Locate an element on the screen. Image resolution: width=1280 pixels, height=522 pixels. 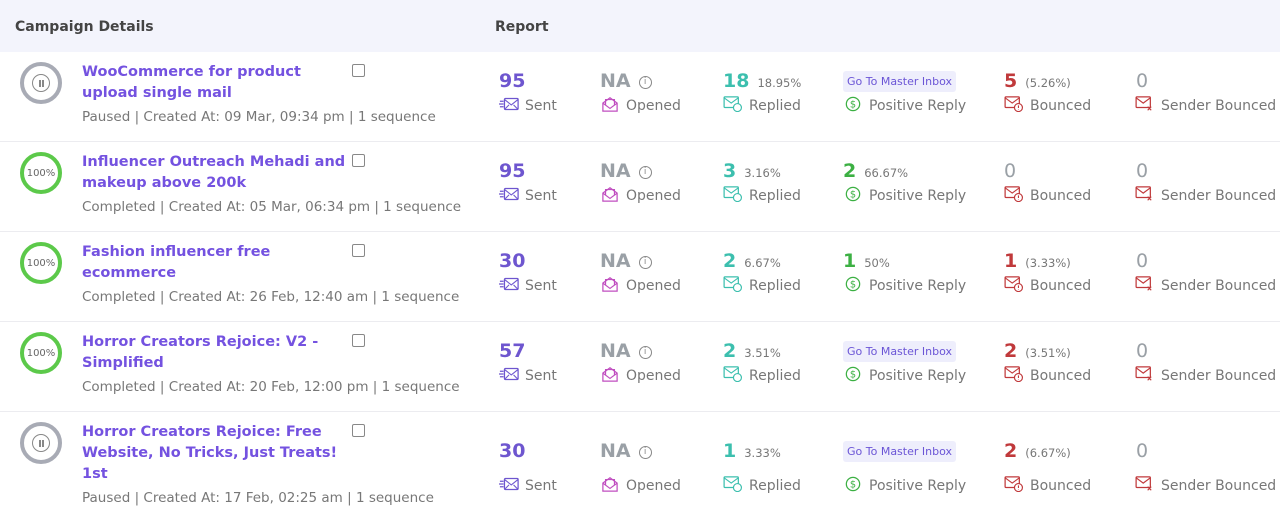
replied-percent: 3.33% is located at coordinates (762, 453).